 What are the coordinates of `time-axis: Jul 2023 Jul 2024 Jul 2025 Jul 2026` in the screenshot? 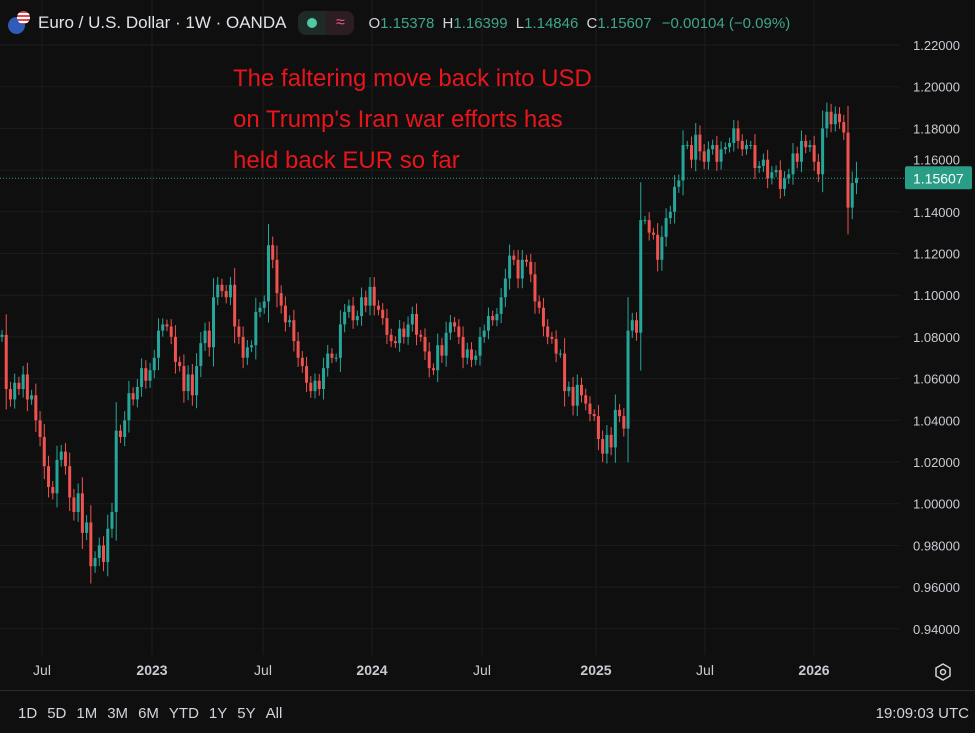 It's located at (431, 670).